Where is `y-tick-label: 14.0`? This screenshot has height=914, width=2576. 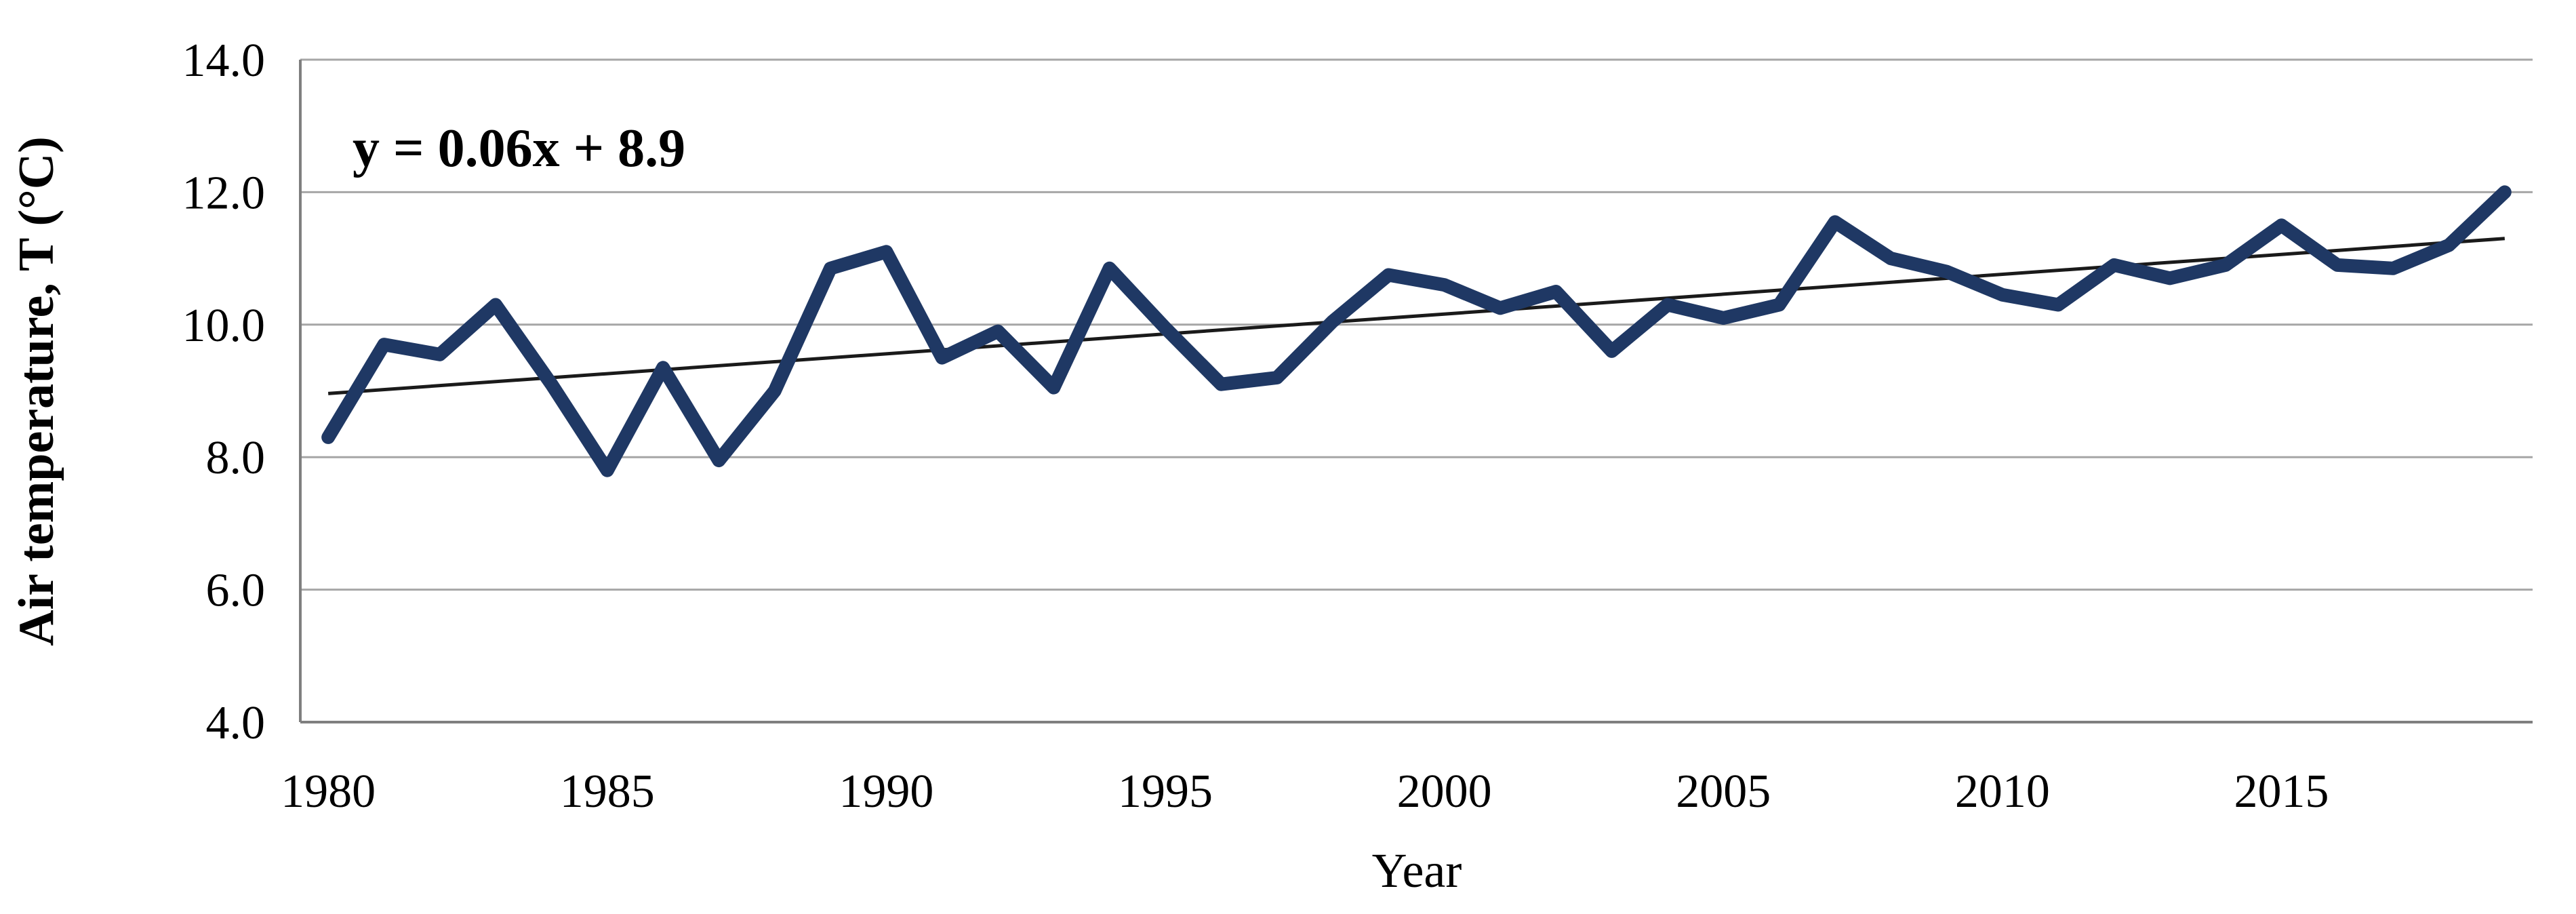
y-tick-label: 14.0 is located at coordinates (224, 61).